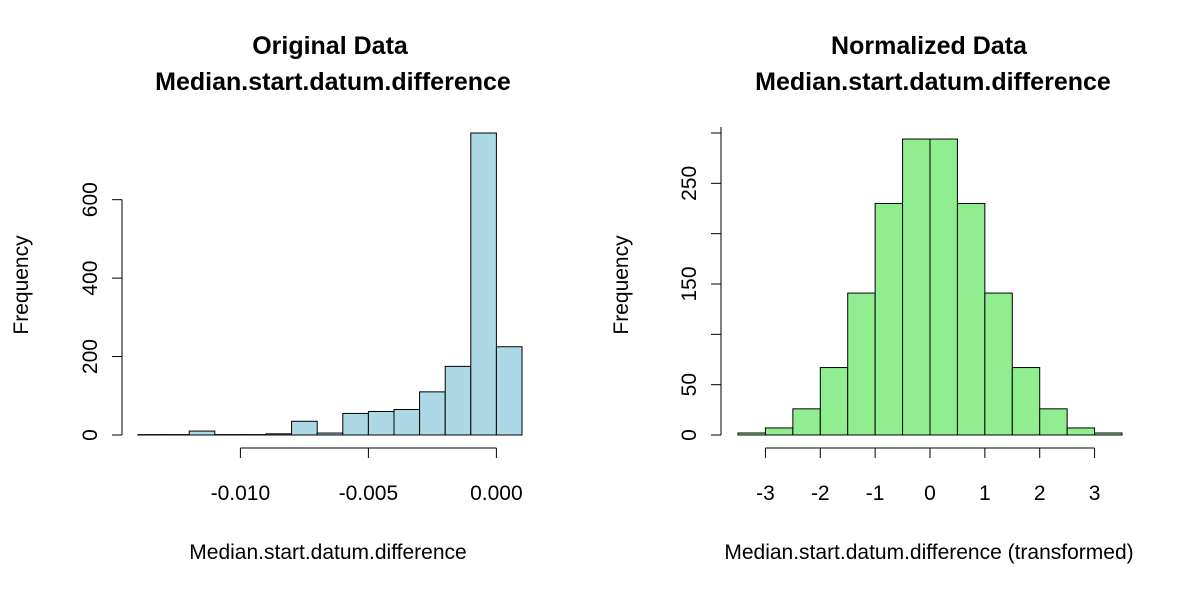 The height and width of the screenshot is (600, 1200). What do you see at coordinates (928, 476) in the screenshot?
I see `x-axis: -3 -2 -1 0 1 2 3` at bounding box center [928, 476].